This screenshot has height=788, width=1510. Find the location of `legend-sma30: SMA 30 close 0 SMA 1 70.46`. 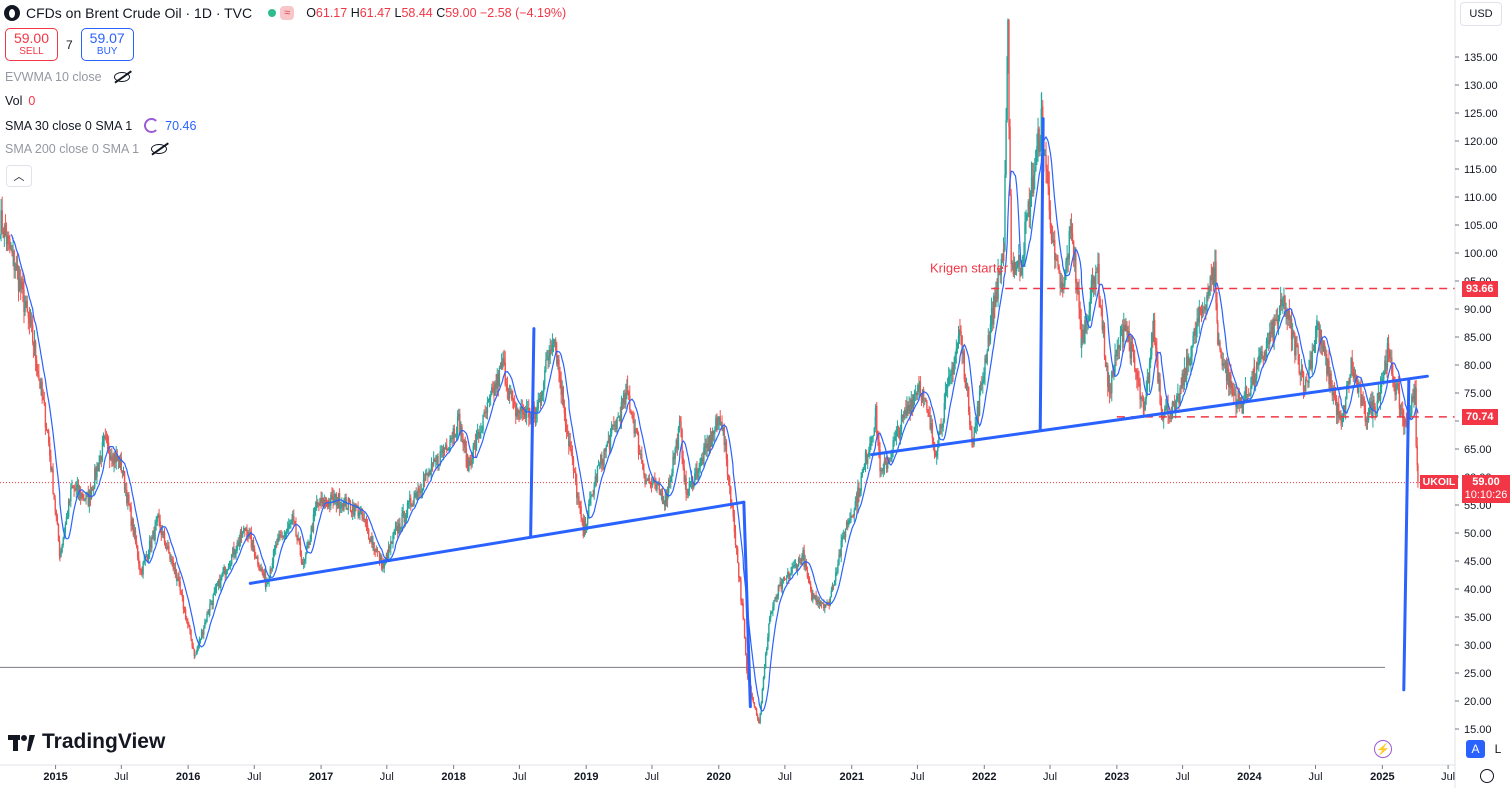

legend-sma30: SMA 30 close 0 SMA 1 70.46 is located at coordinates (100, 125).